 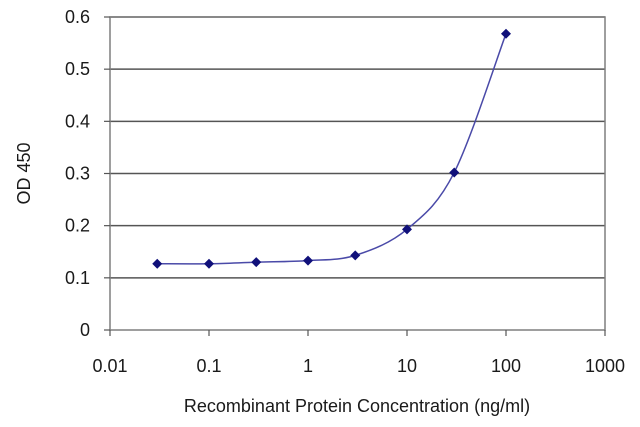 What do you see at coordinates (109, 366) in the screenshot?
I see `x-tick-label: 0.01` at bounding box center [109, 366].